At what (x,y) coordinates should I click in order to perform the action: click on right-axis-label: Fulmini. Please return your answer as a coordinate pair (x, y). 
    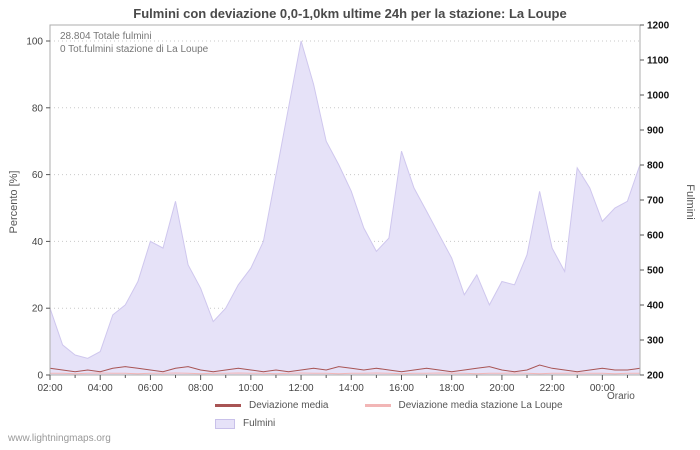
    Looking at the image, I should click on (690, 202).